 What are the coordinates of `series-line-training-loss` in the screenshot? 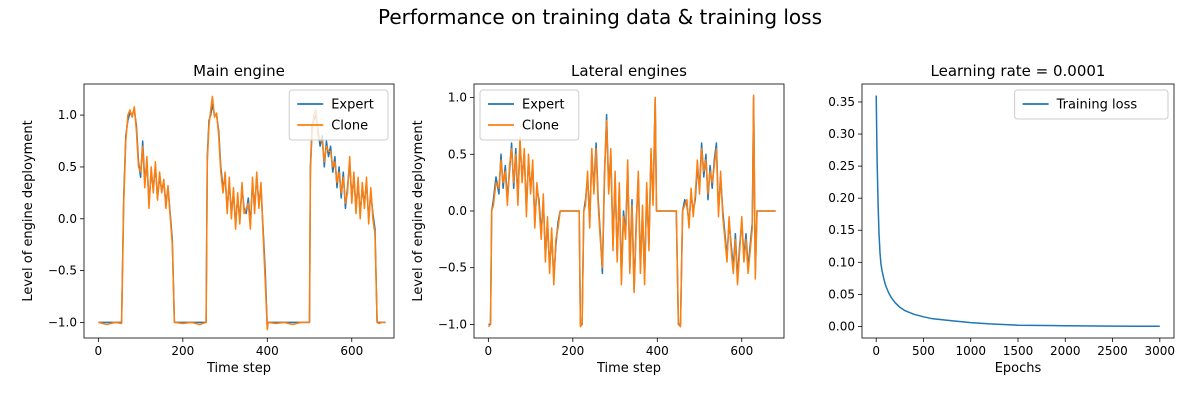 It's located at (1017, 211).